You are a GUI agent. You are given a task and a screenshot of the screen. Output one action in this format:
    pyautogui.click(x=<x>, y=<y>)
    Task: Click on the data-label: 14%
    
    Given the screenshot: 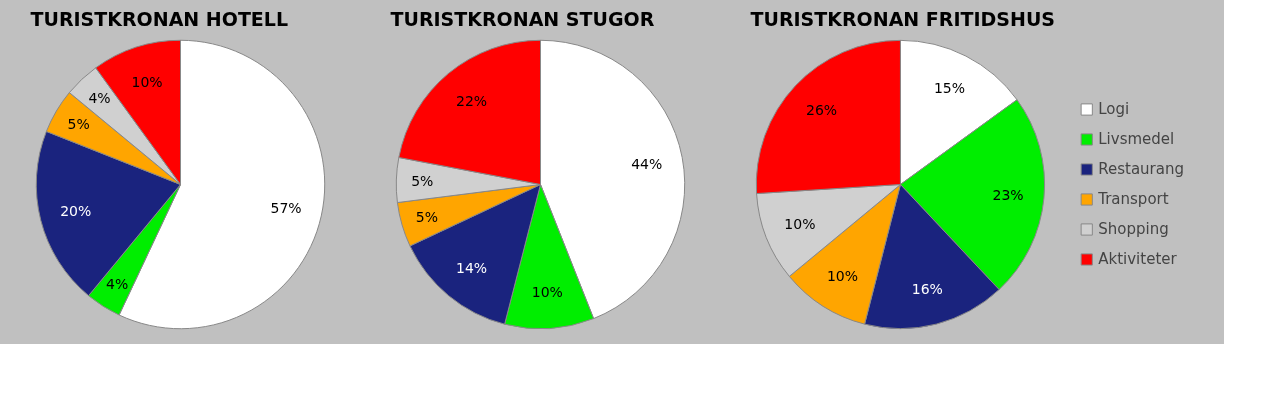 What is the action you would take?
    pyautogui.click(x=471, y=267)
    